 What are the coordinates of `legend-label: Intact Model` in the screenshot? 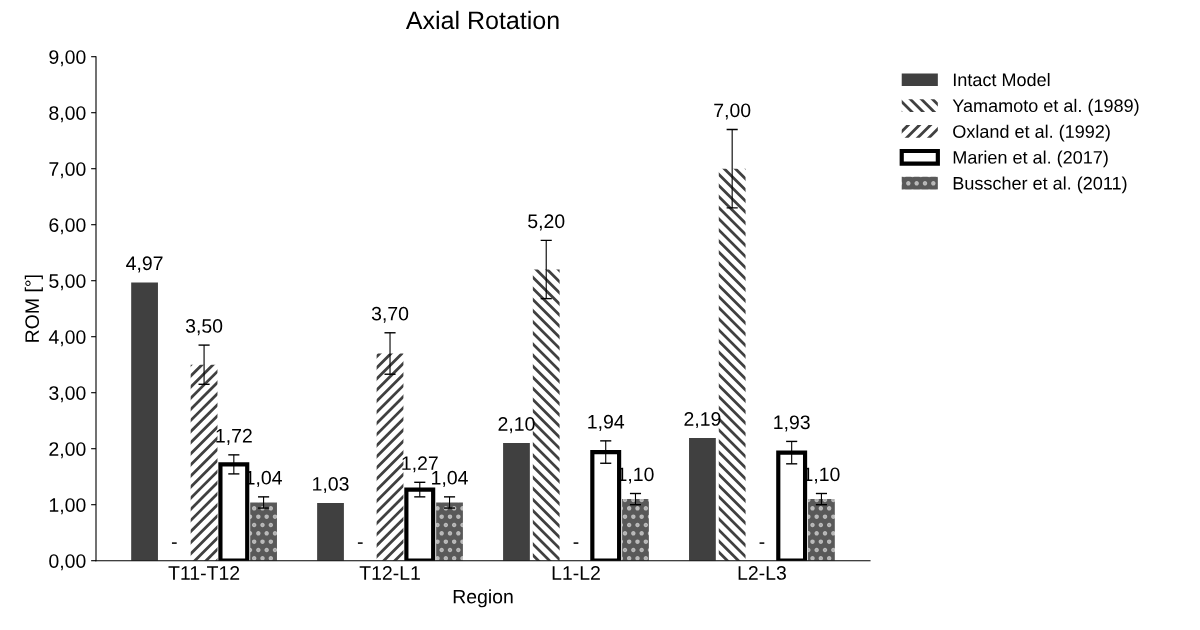 It's located at (1001, 79).